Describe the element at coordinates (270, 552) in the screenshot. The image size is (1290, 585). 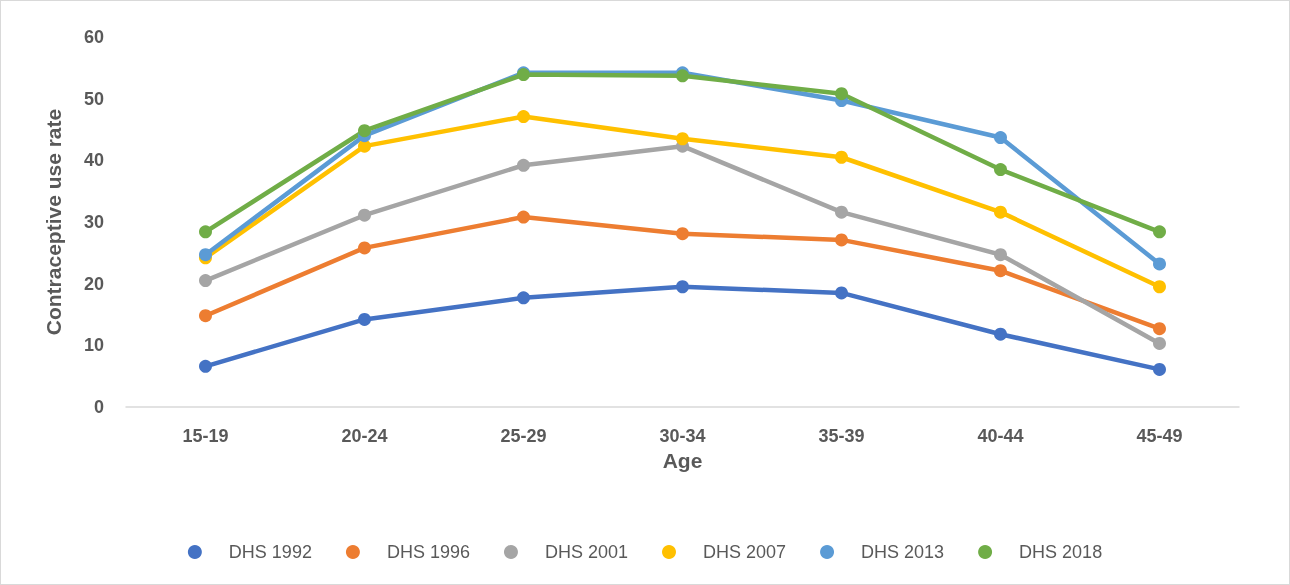
I see `legend-label: DHS 1992` at that location.